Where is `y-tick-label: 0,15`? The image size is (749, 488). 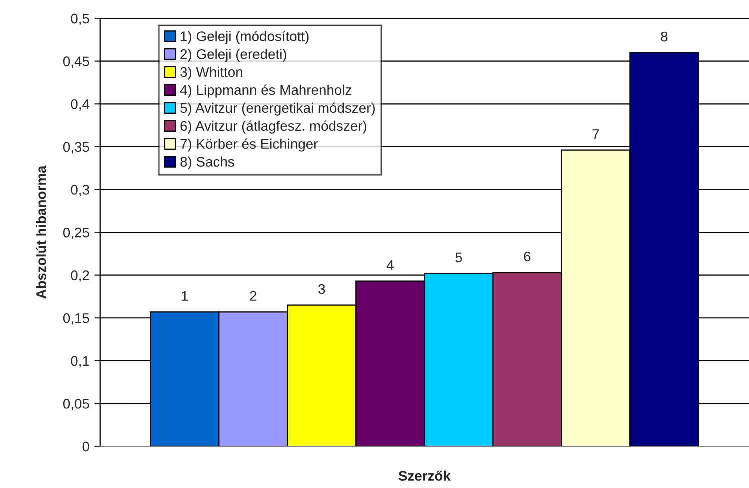 y-tick-label: 0,15 is located at coordinates (76, 319).